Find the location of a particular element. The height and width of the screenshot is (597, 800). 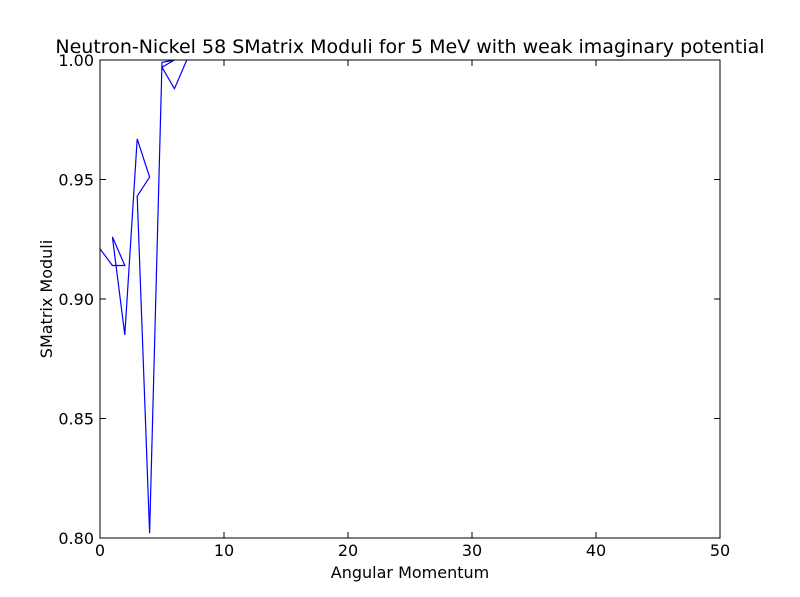

x-tick-label: 0 is located at coordinates (100, 550).